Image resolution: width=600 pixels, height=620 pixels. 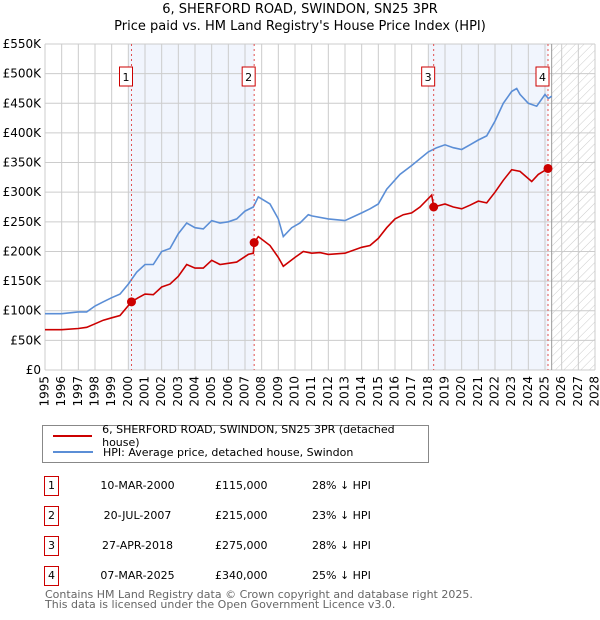 What do you see at coordinates (361, 391) in the screenshot?
I see `x-tick-label: 2014` at bounding box center [361, 391].